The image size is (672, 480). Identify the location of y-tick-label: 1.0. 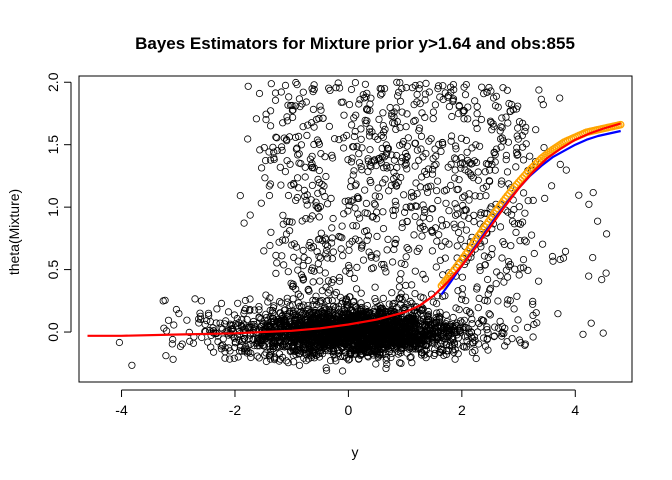
(53, 207).